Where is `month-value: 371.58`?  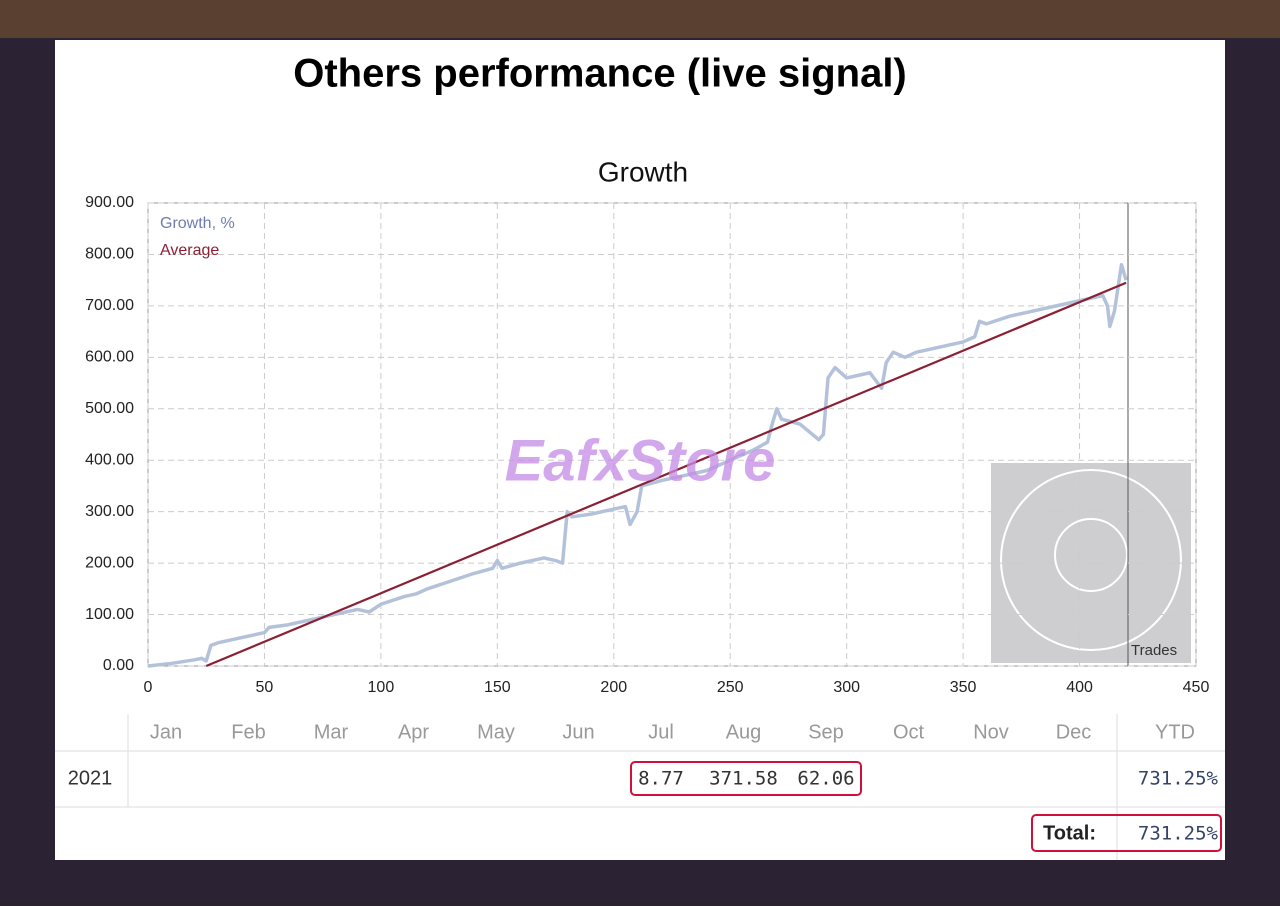
month-value: 371.58 is located at coordinates (743, 779).